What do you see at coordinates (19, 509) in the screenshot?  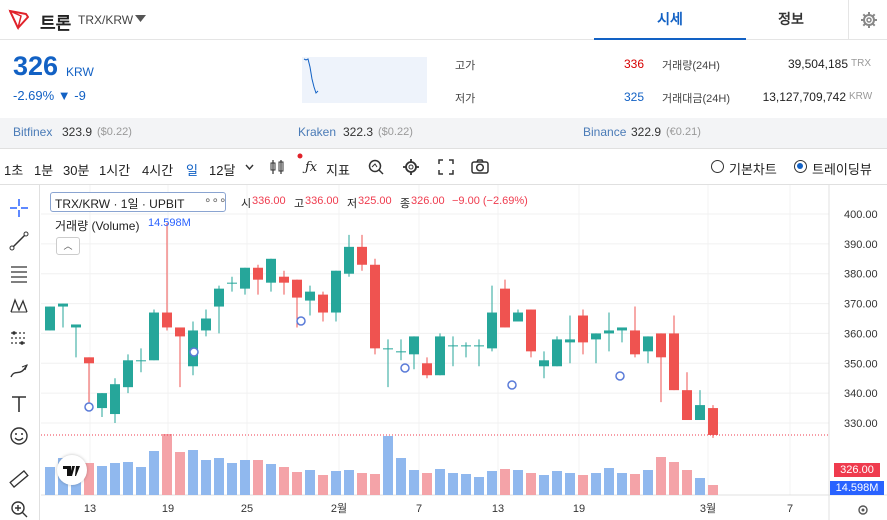 I see `zoom-in-icon` at bounding box center [19, 509].